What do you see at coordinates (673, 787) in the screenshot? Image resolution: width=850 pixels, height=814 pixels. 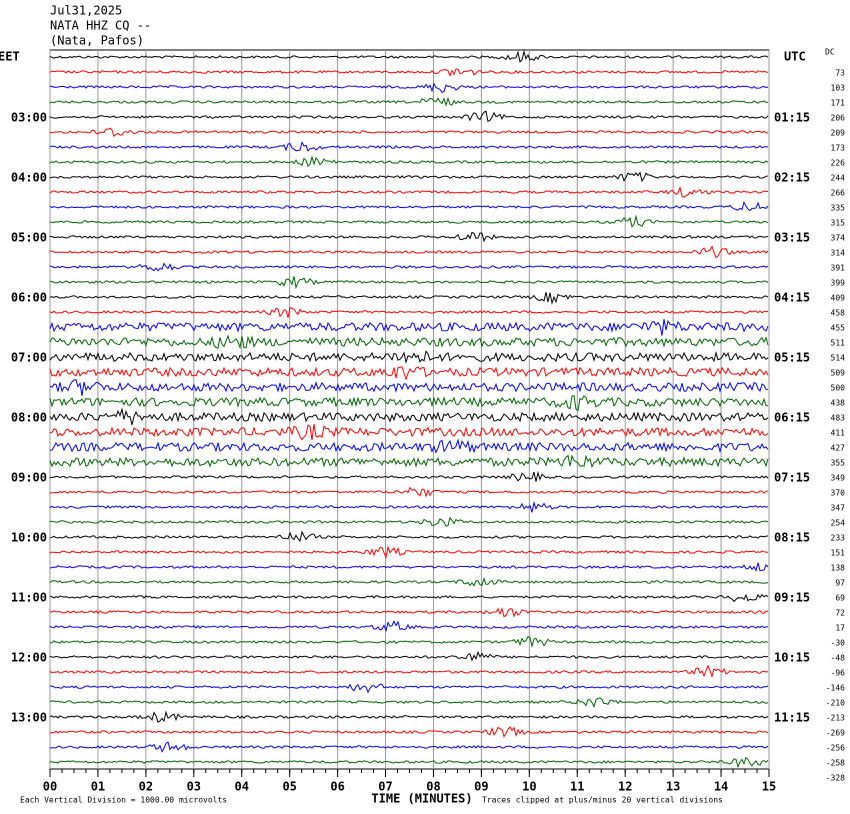 I see `x-tick-label: 13` at bounding box center [673, 787].